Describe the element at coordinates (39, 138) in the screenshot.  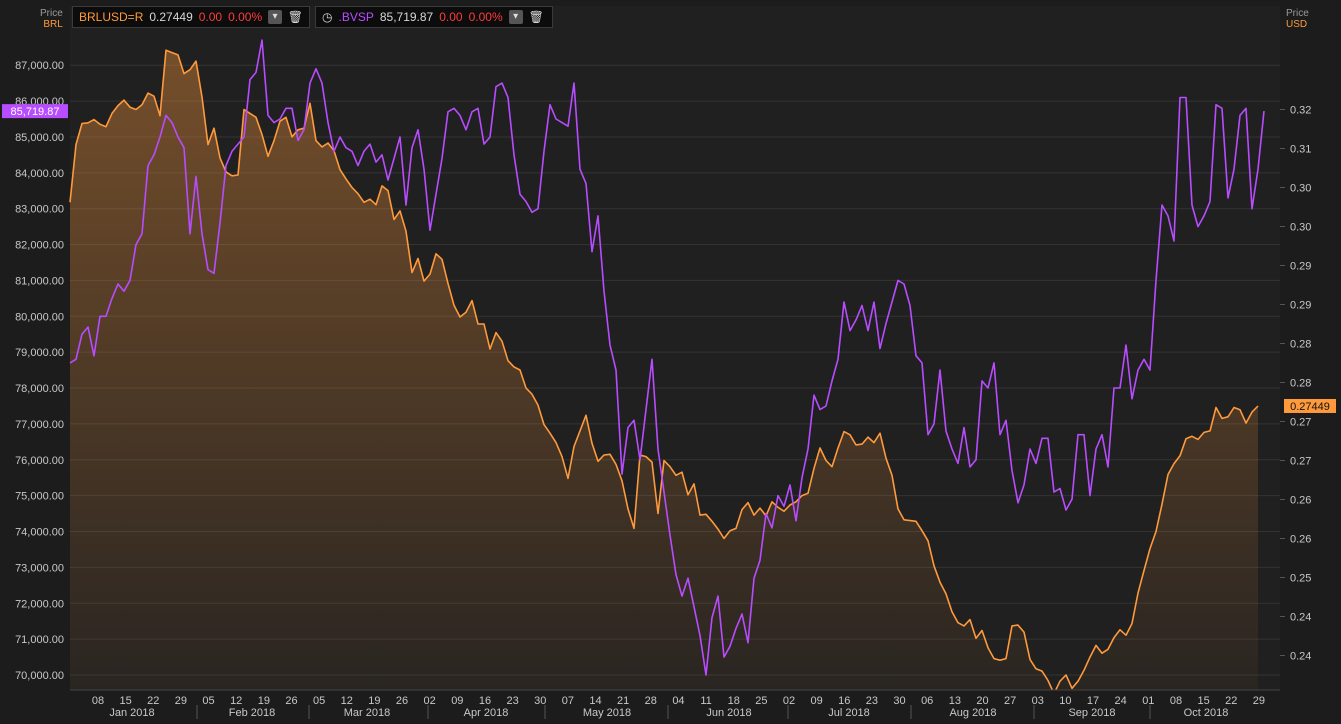
I see `left-tick-label: 85,000.00` at that location.